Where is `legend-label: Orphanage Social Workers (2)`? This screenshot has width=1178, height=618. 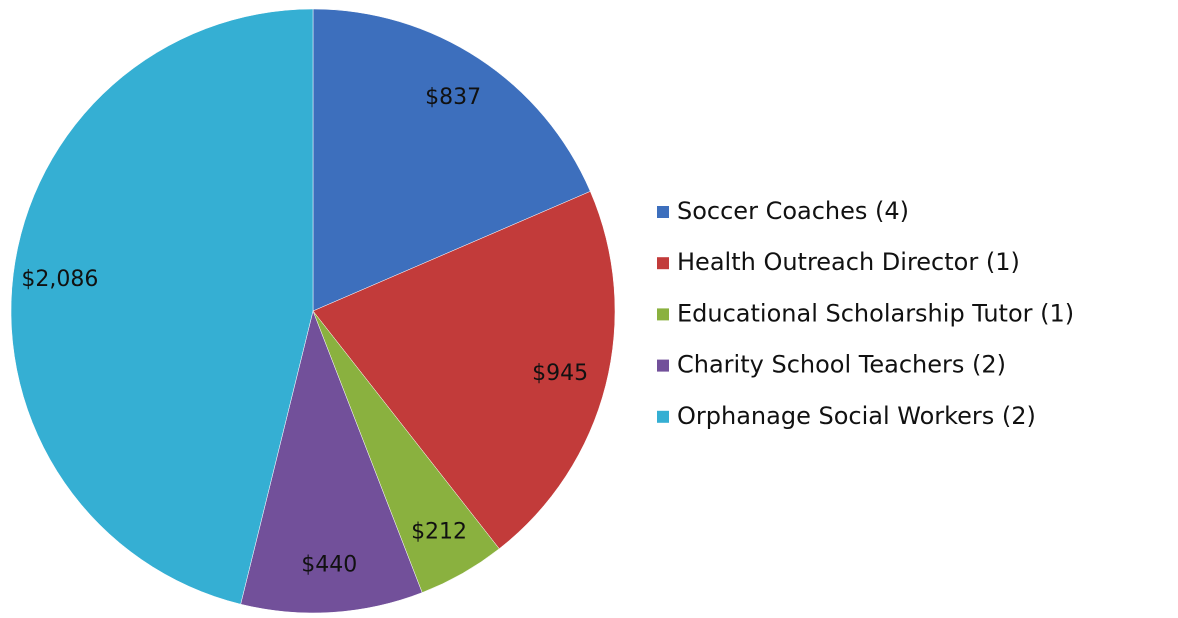
legend-label: Orphanage Social Workers (2) is located at coordinates (856, 416).